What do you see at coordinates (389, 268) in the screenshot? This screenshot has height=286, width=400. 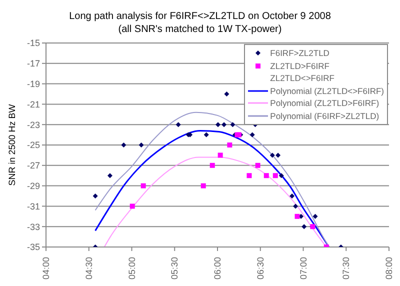 I see `x-tick-label: 08:00` at bounding box center [389, 268].